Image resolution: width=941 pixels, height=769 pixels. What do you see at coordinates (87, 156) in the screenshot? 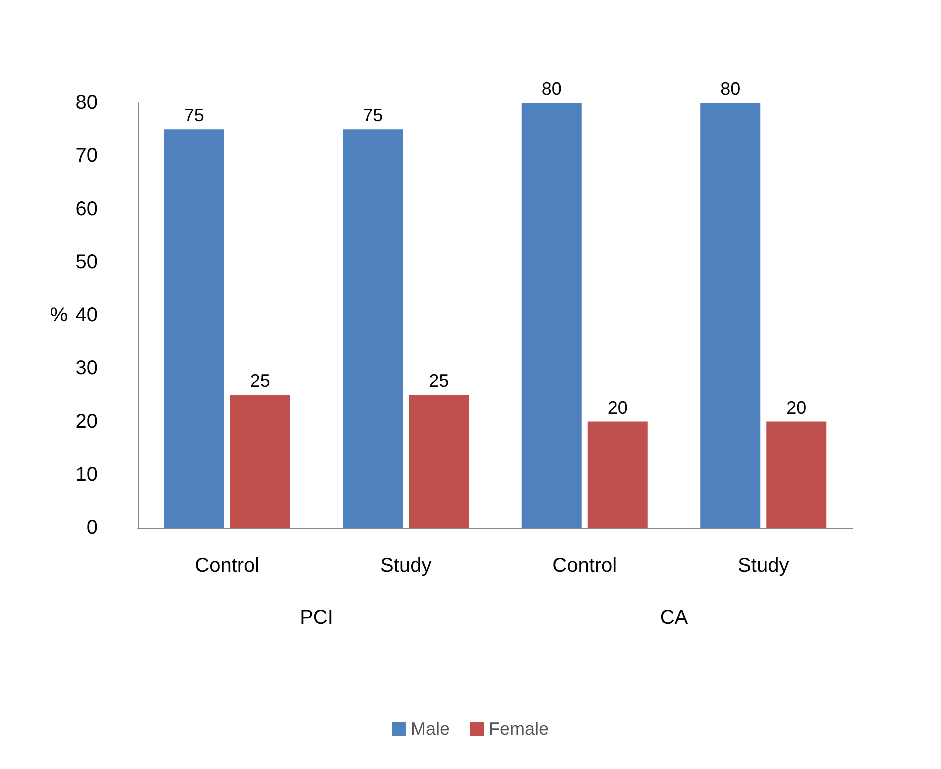
I see `y-tick-label: 70` at bounding box center [87, 156].